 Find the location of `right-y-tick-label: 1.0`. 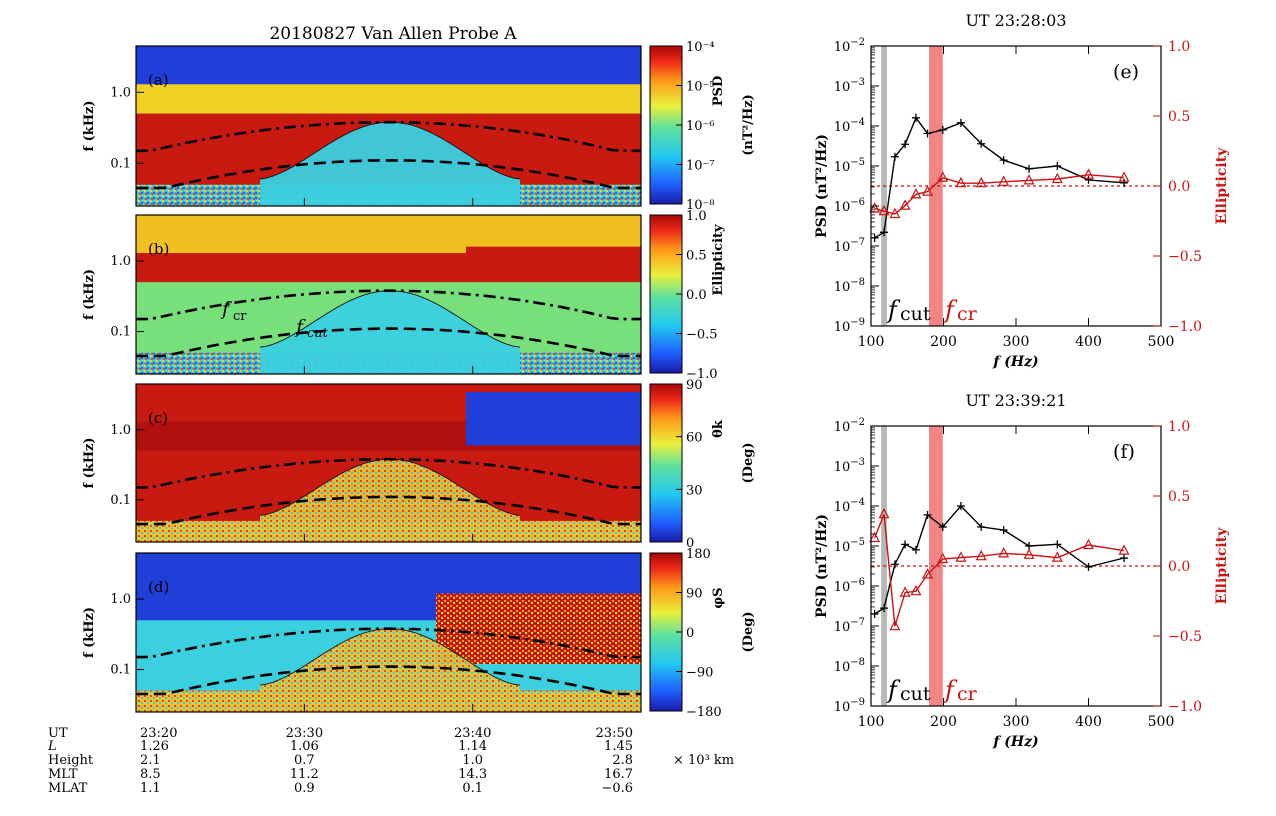

right-y-tick-label: 1.0 is located at coordinates (1179, 427).